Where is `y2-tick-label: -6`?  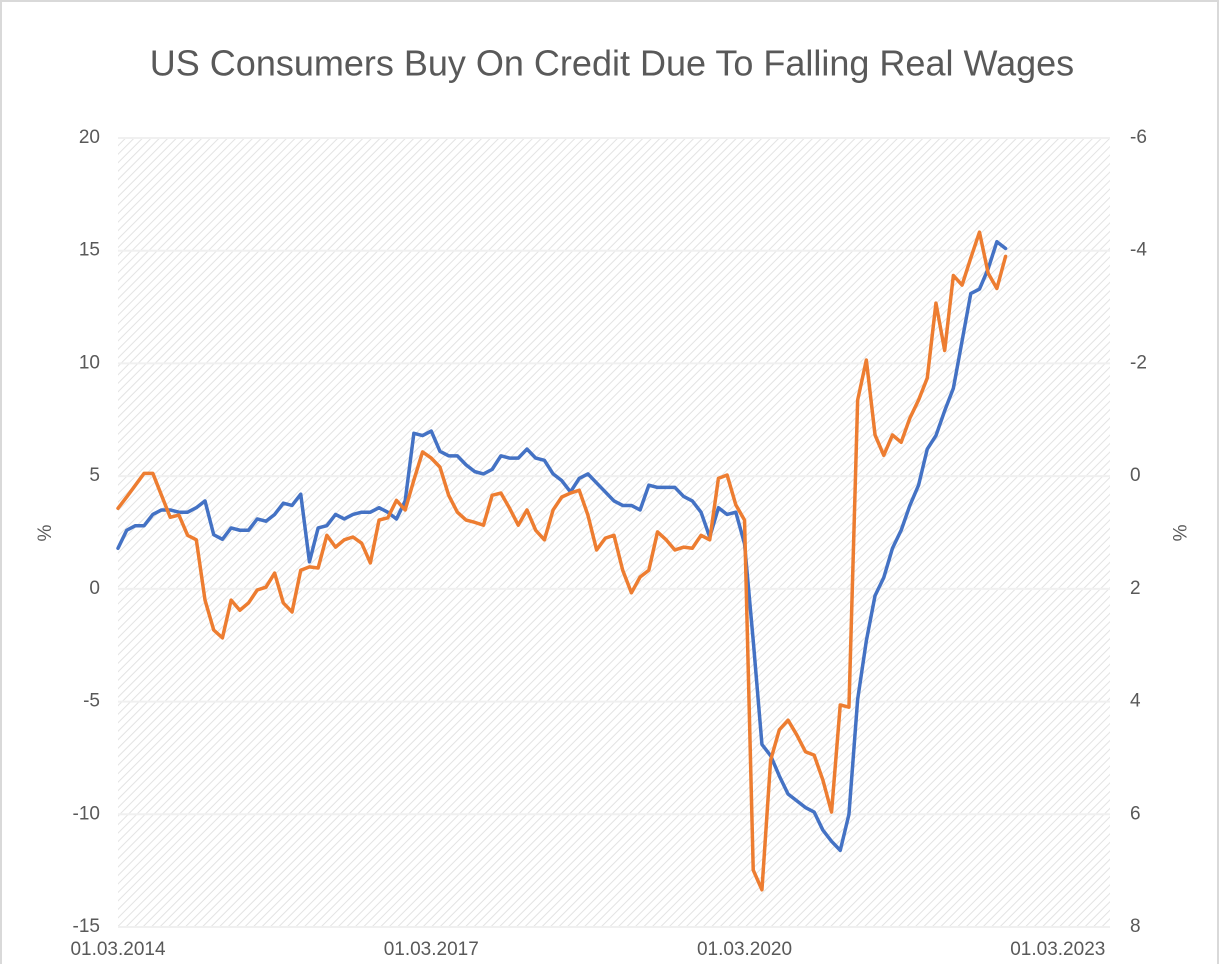
y2-tick-label: -6 is located at coordinates (1138, 137).